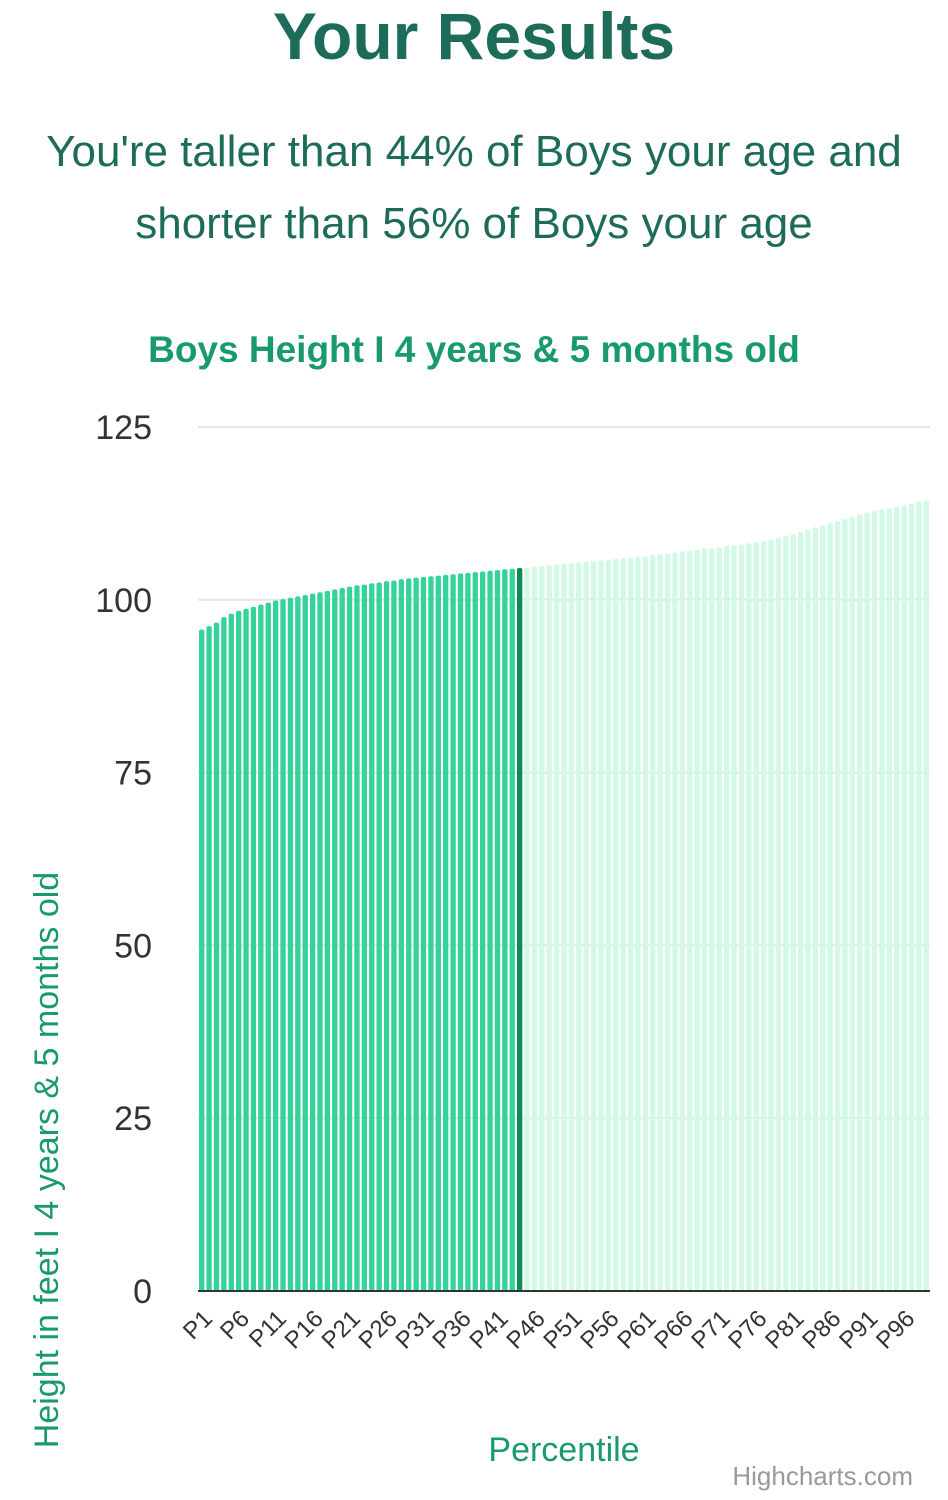 The height and width of the screenshot is (1500, 948). I want to click on credits-link: Highcharts.com, so click(822, 1476).